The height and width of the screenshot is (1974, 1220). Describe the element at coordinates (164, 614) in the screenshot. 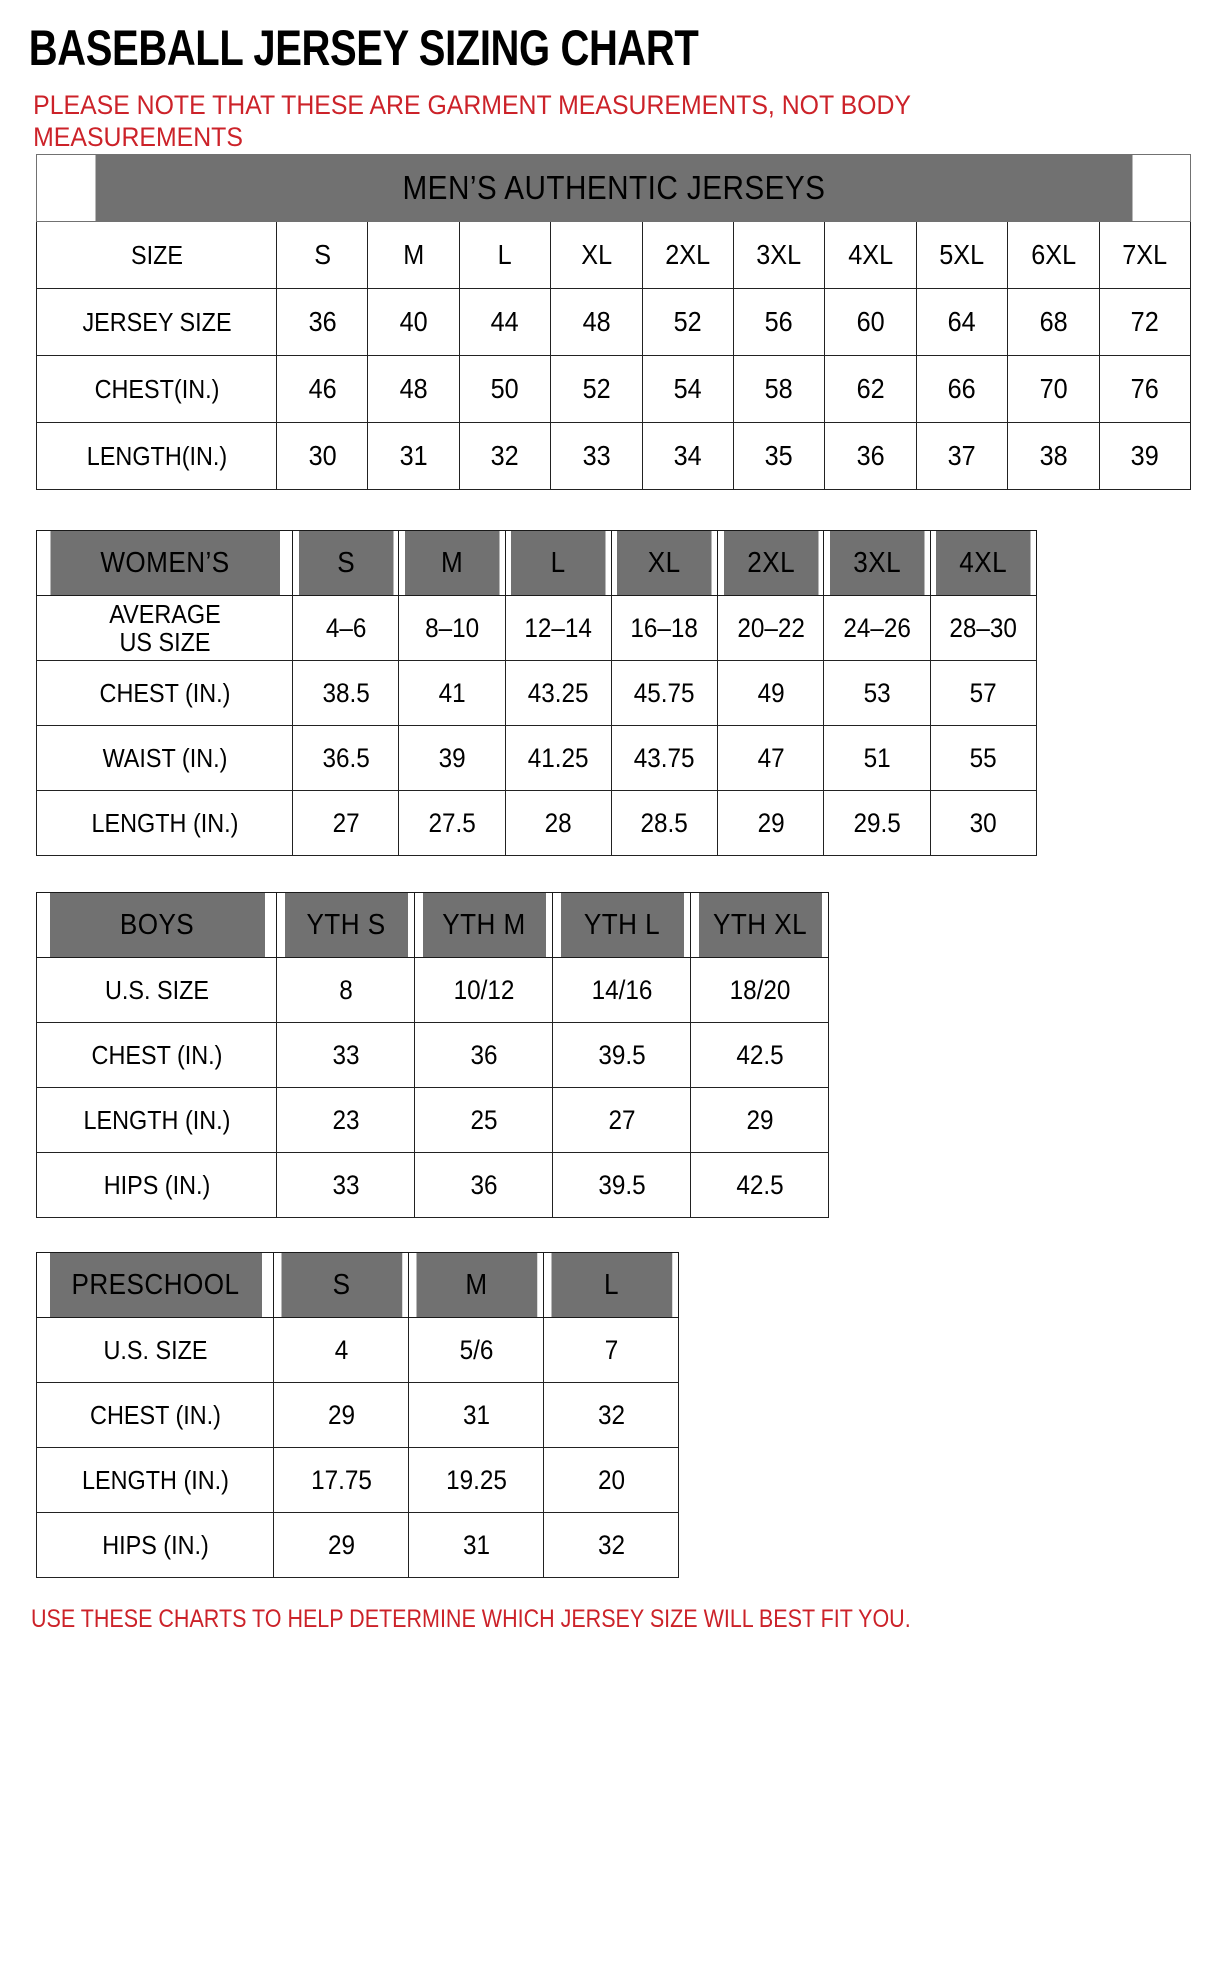

I see `row-label-line1: AVERAGE` at that location.